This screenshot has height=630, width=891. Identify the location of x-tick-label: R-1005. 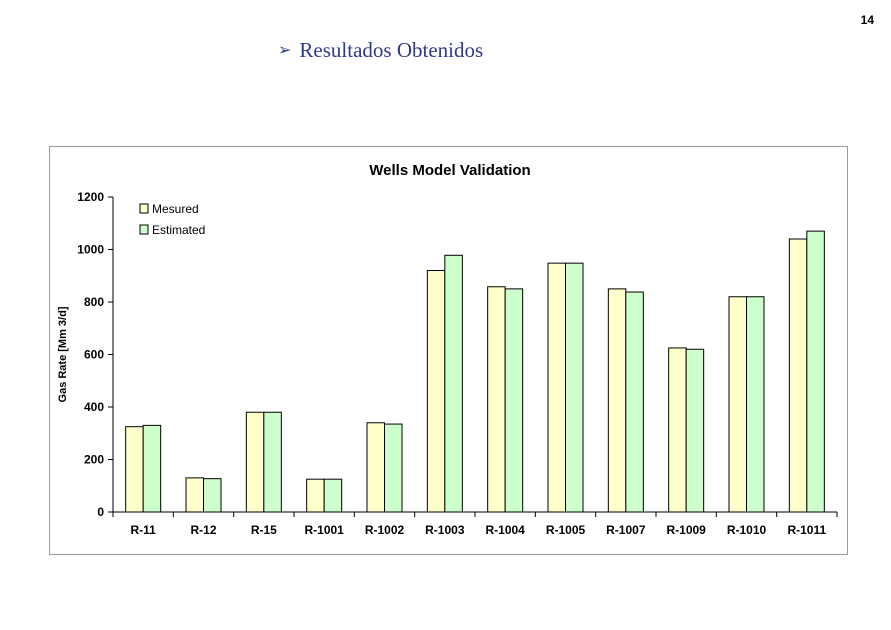
(566, 530).